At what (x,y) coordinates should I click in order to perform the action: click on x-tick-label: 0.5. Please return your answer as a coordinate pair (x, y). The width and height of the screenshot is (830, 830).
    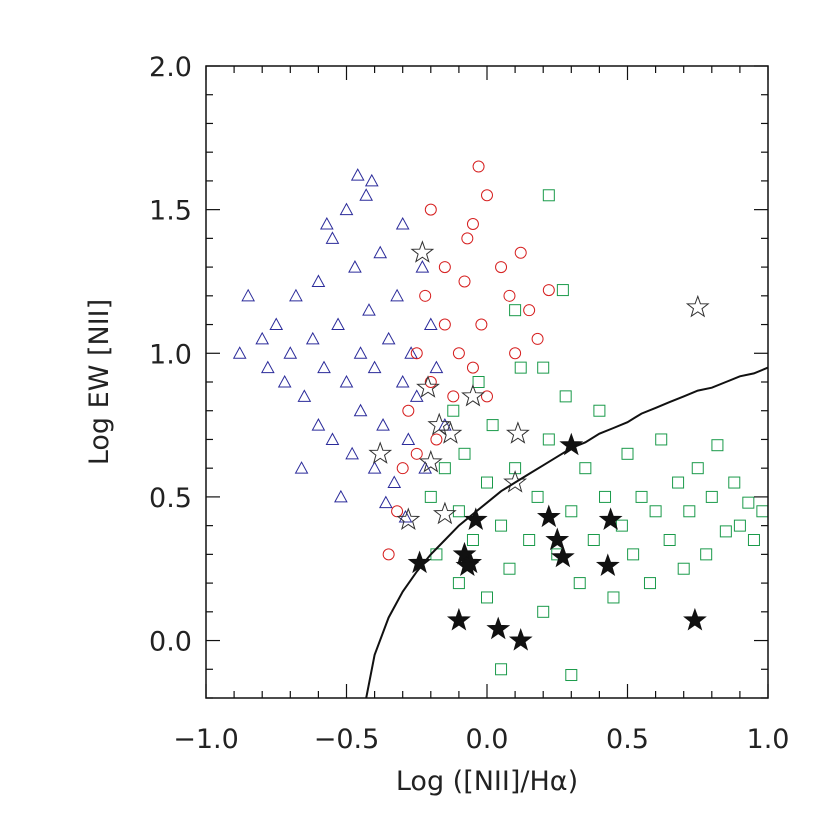
    Looking at the image, I should click on (627, 739).